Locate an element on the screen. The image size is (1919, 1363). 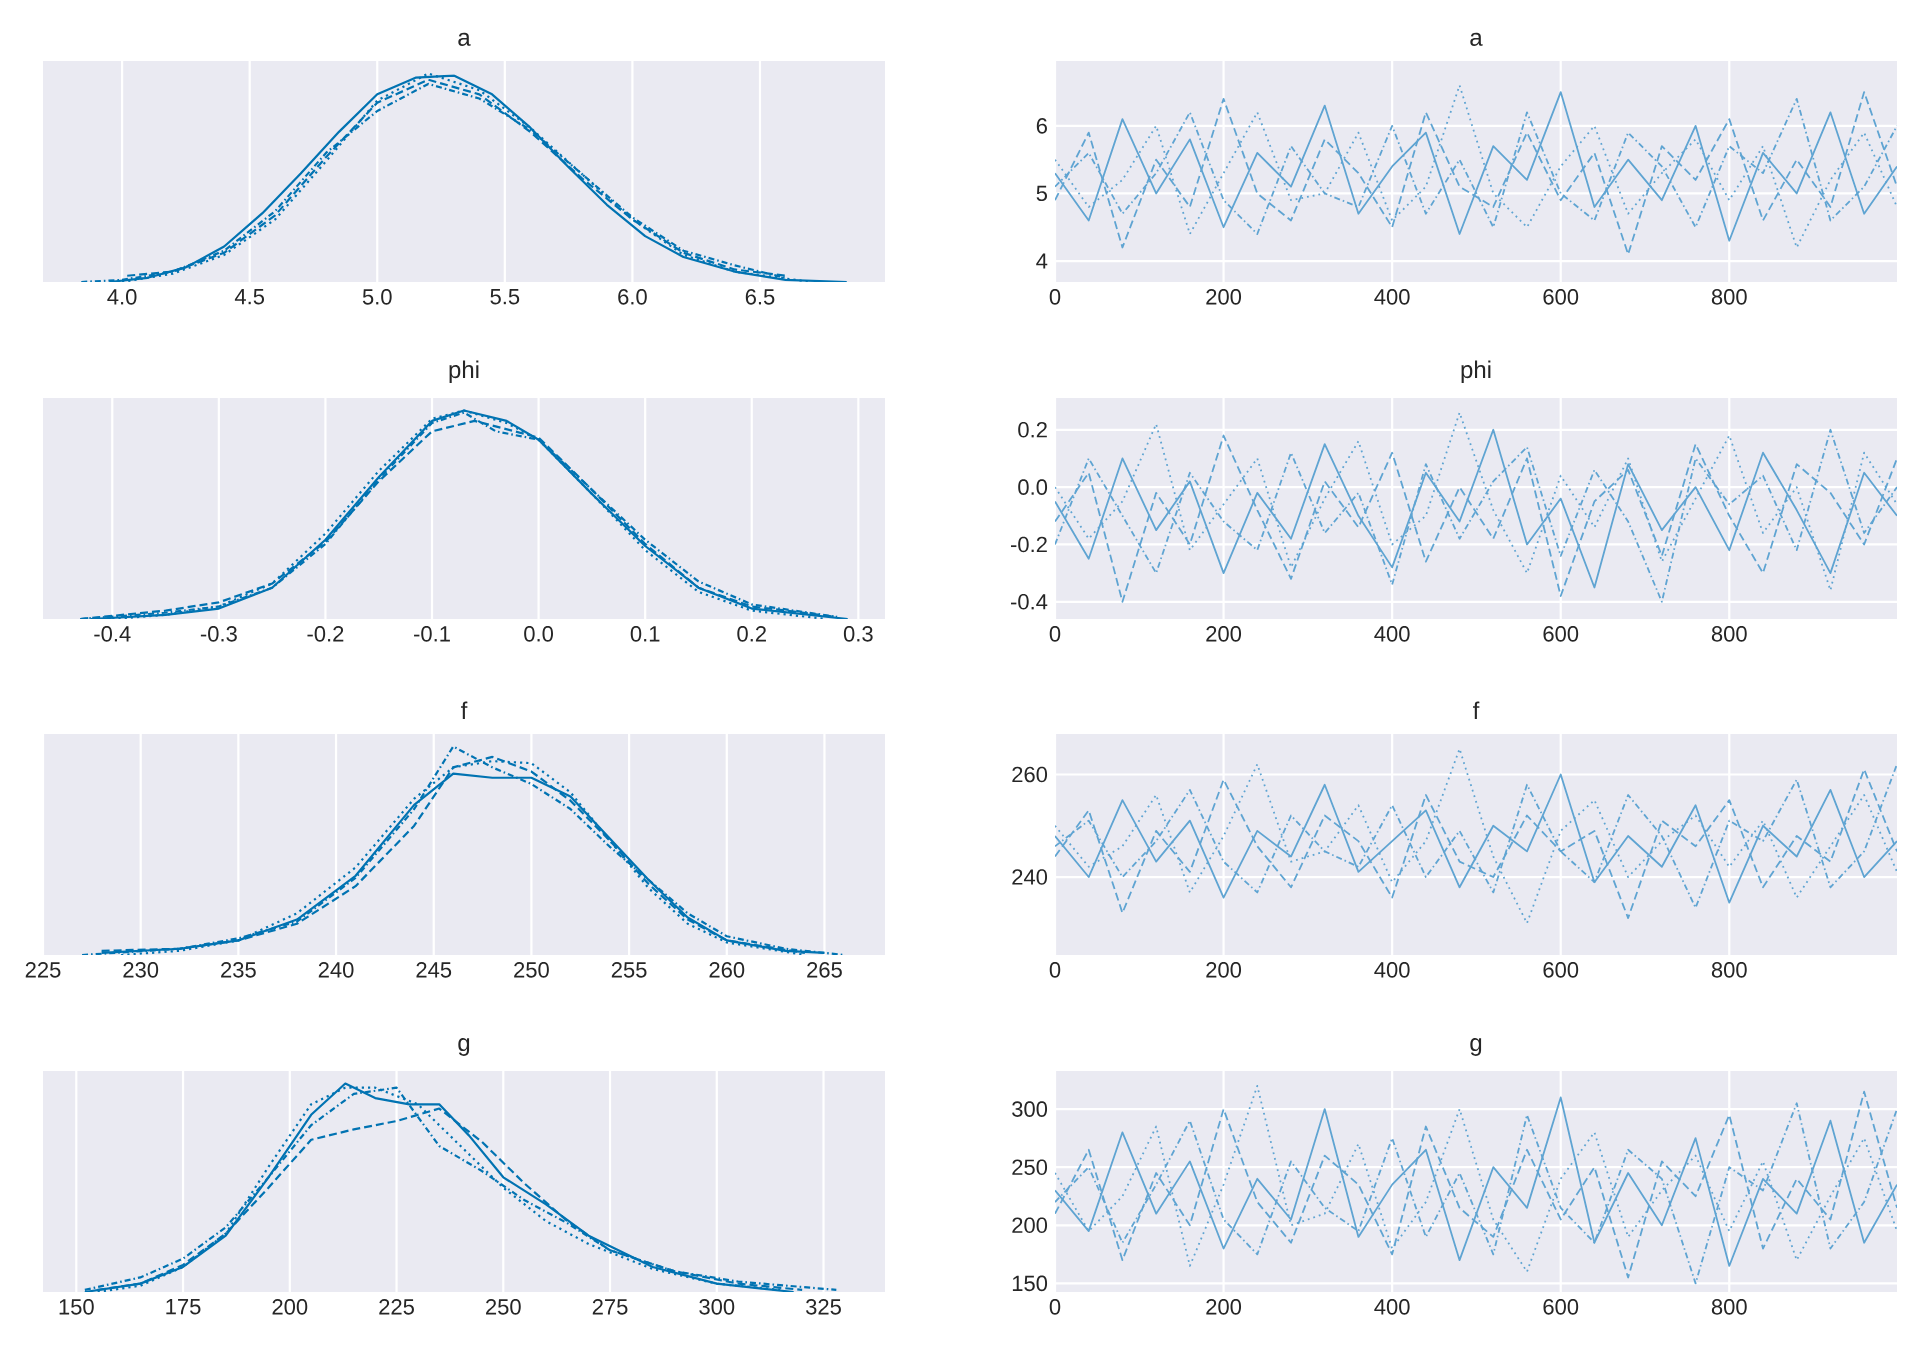
x-tick-label: 6.0 is located at coordinates (632, 297).